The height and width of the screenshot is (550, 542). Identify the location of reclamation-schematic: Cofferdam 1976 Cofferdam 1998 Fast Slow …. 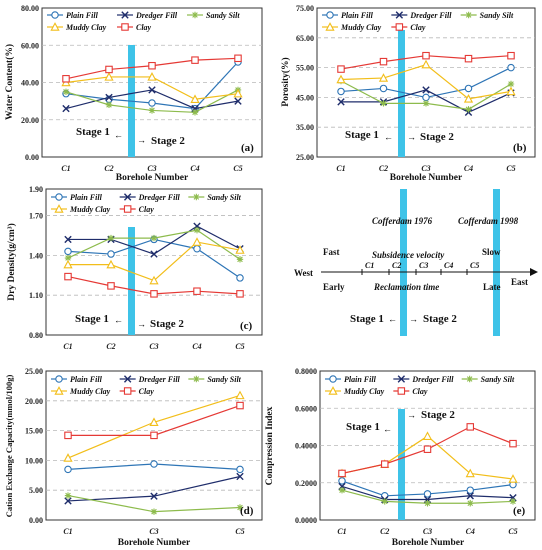
(416, 262).